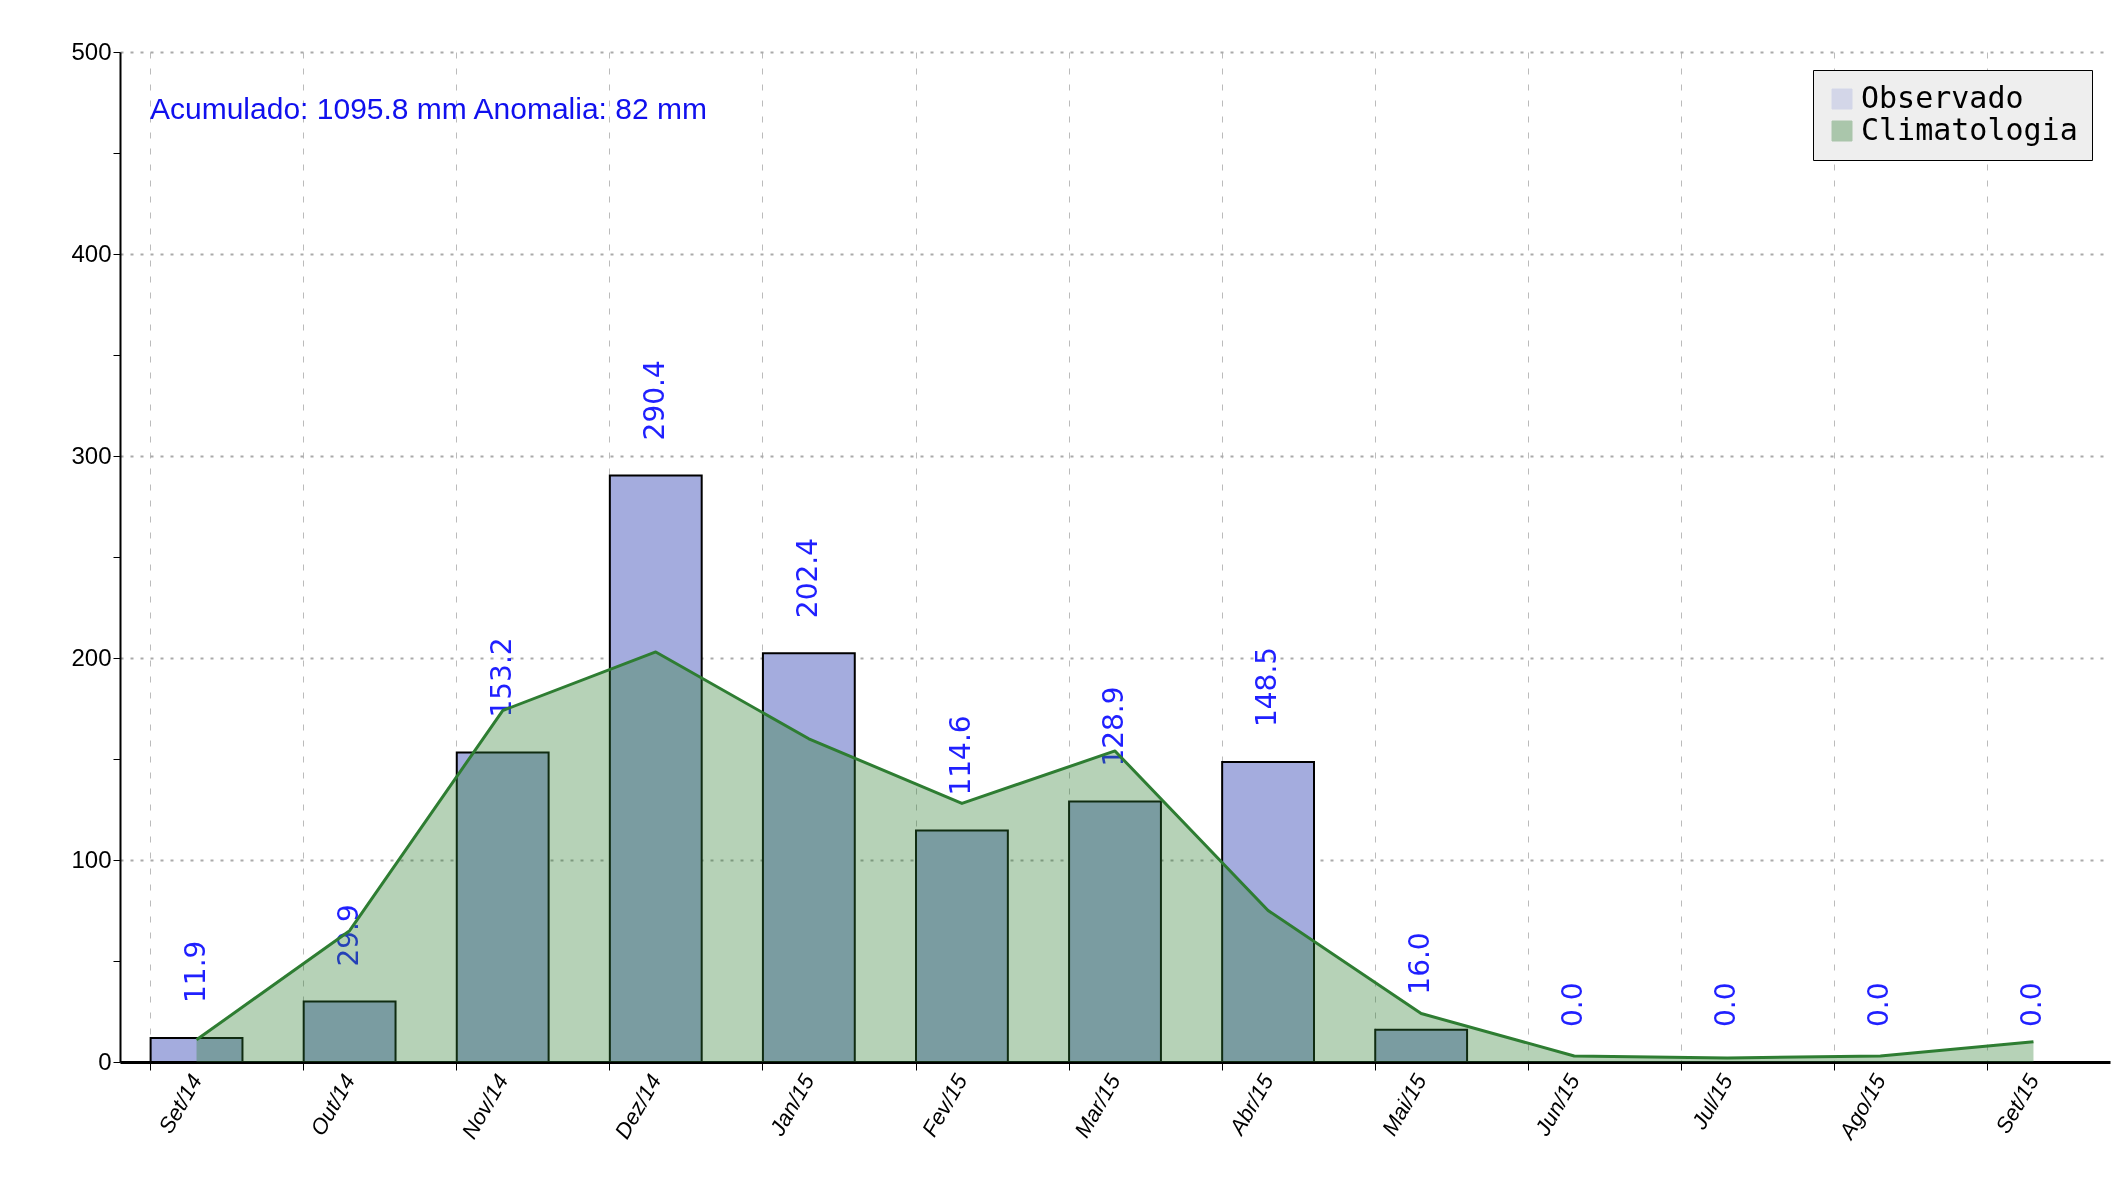 This screenshot has height=1203, width=2111. I want to click on y-tick-label: 500, so click(91, 51).